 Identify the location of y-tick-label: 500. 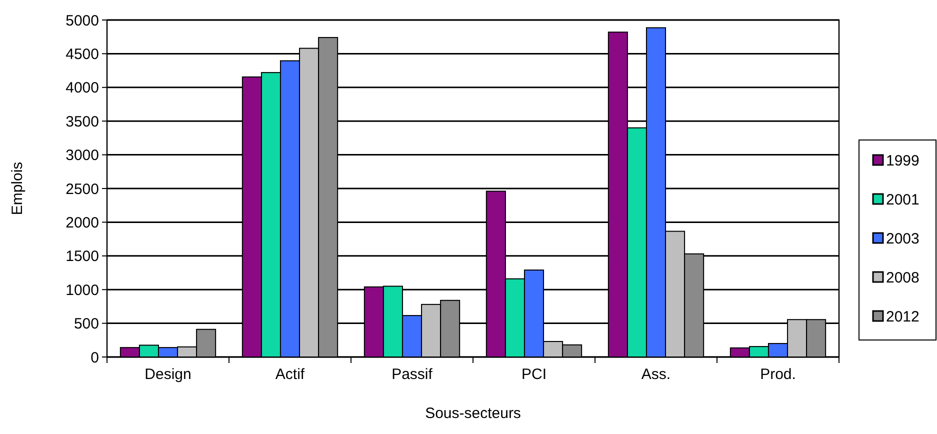
(86, 324).